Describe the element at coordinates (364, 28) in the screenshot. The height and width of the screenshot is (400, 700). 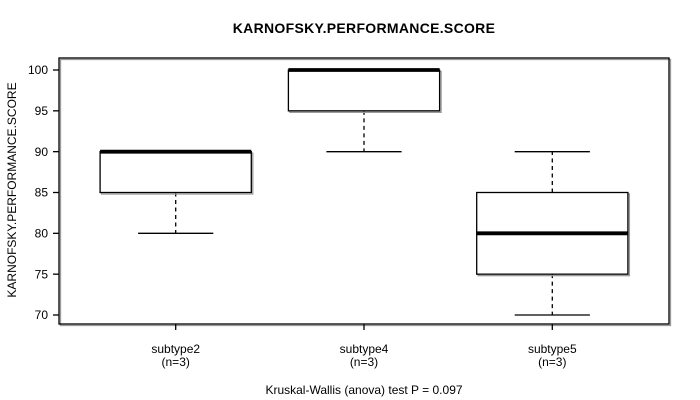
I see `chart-title: KARNOFSKY.PERFORMANCE.SCORE` at that location.